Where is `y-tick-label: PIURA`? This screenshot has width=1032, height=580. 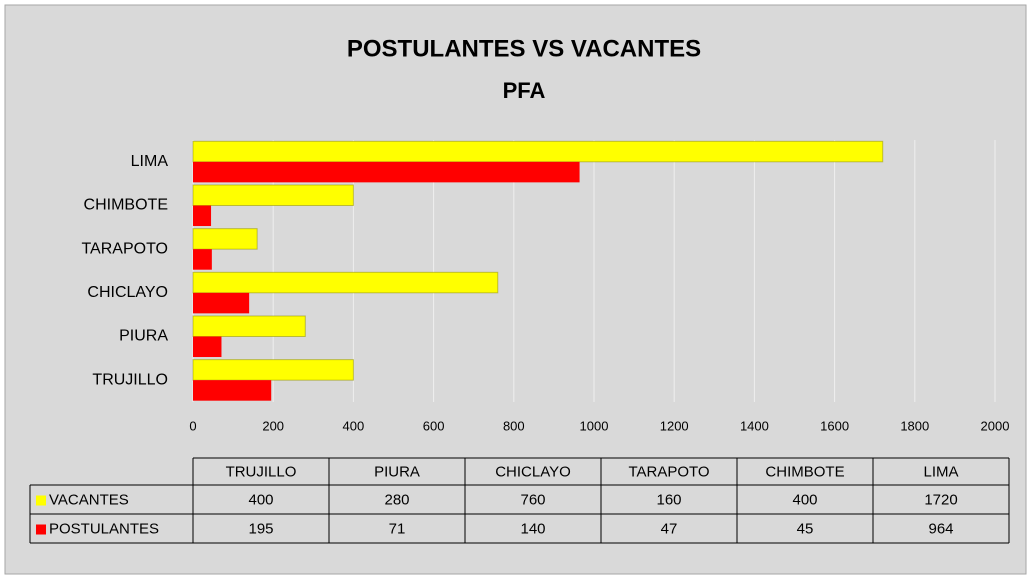
y-tick-label: PIURA is located at coordinates (143, 336).